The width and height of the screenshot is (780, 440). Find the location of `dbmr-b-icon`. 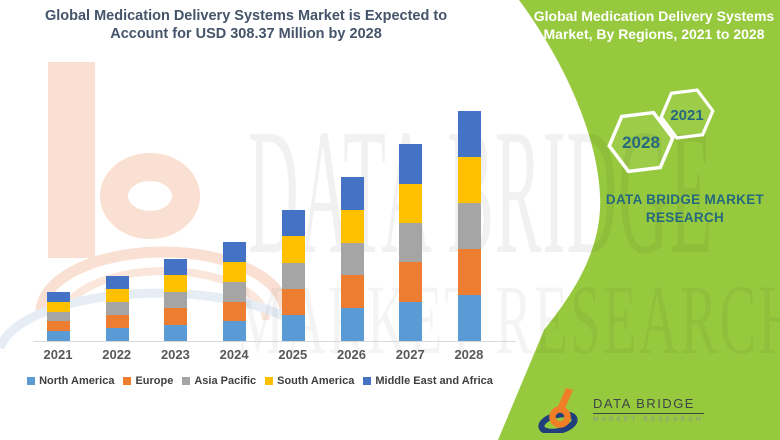

dbmr-b-icon is located at coordinates (558, 410).